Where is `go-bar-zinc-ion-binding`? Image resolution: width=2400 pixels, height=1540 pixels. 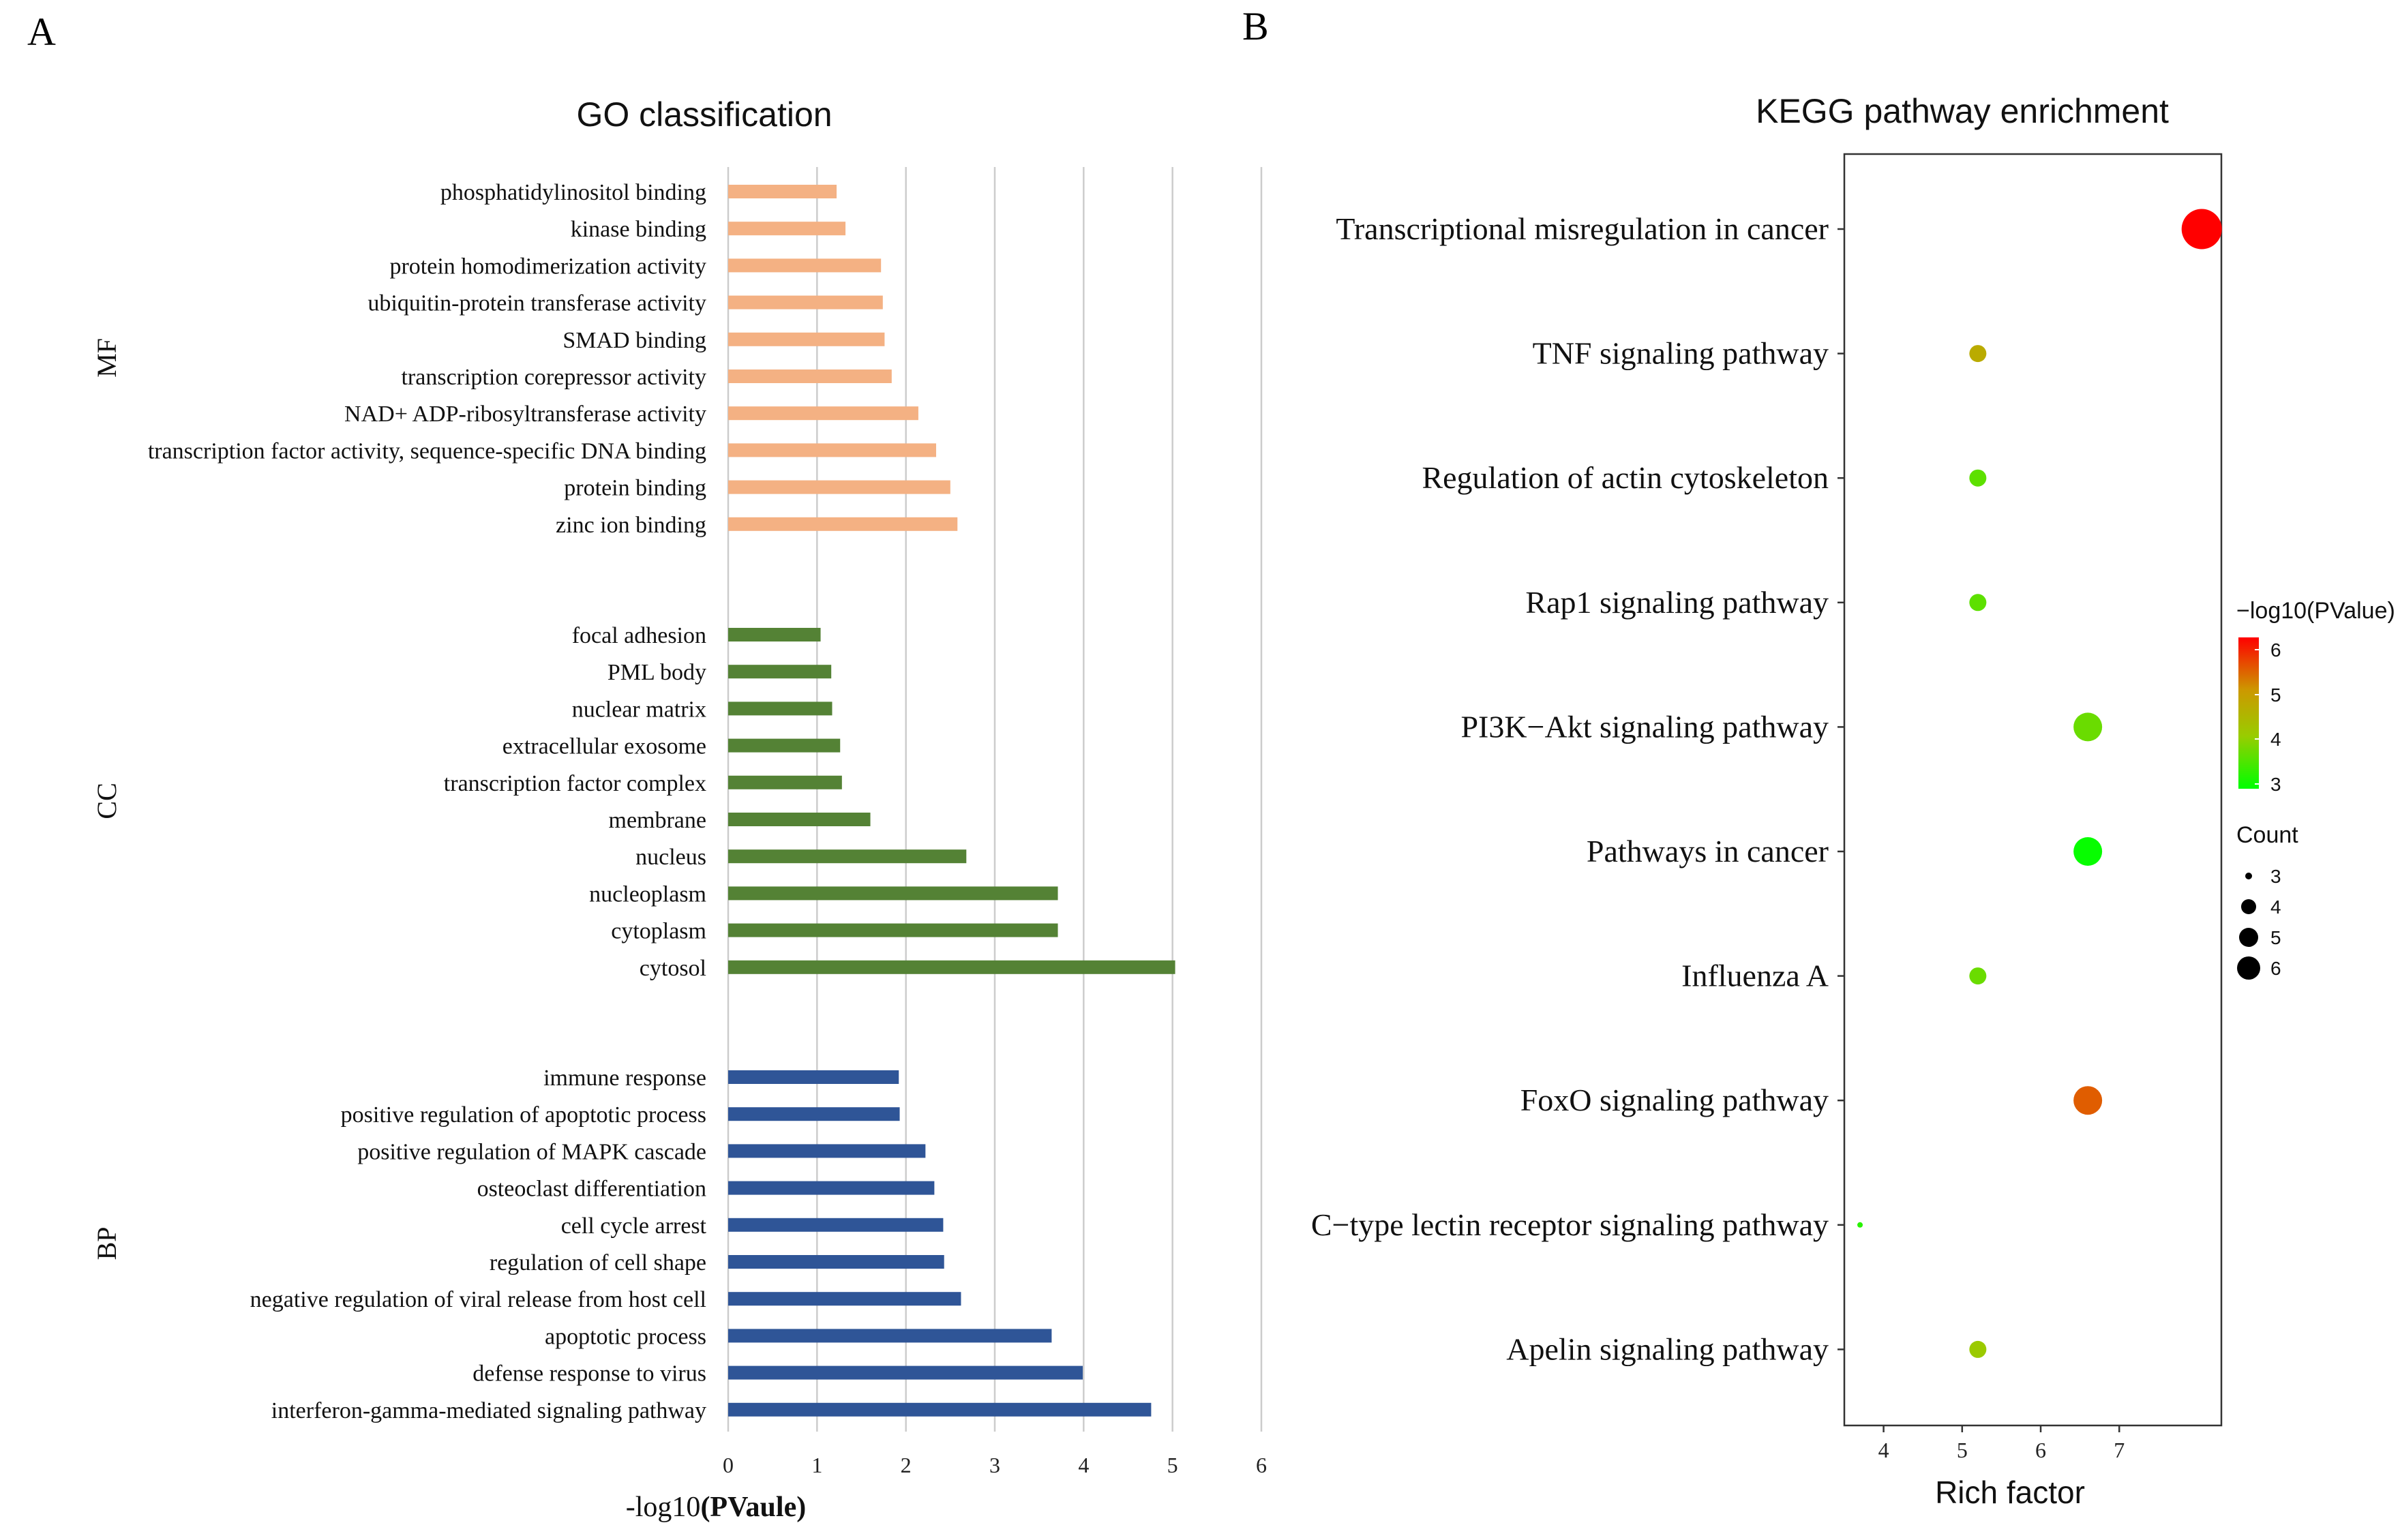
go-bar-zinc-ion-binding is located at coordinates (843, 524).